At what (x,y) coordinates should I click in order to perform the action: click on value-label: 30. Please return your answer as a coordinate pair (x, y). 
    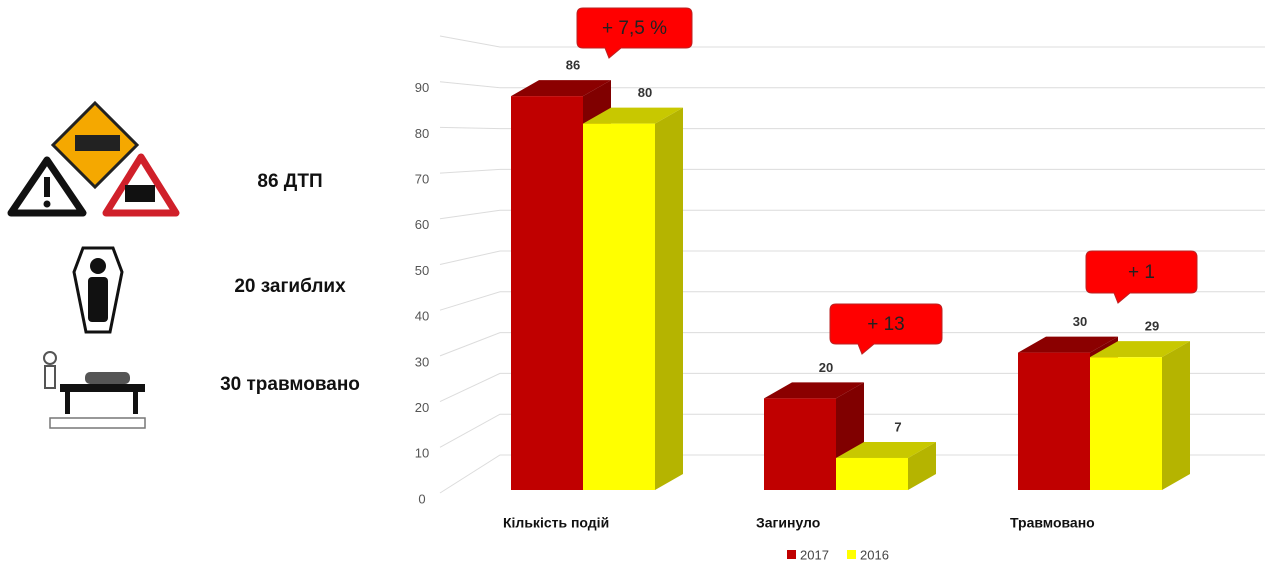
    Looking at the image, I should click on (1080, 321).